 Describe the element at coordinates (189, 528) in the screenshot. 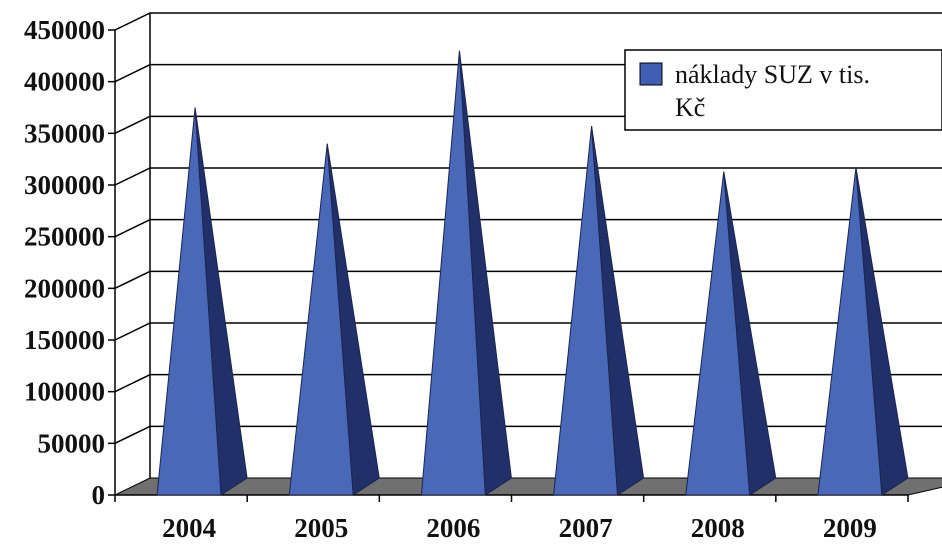

I see `x-tick-label: 2004` at that location.